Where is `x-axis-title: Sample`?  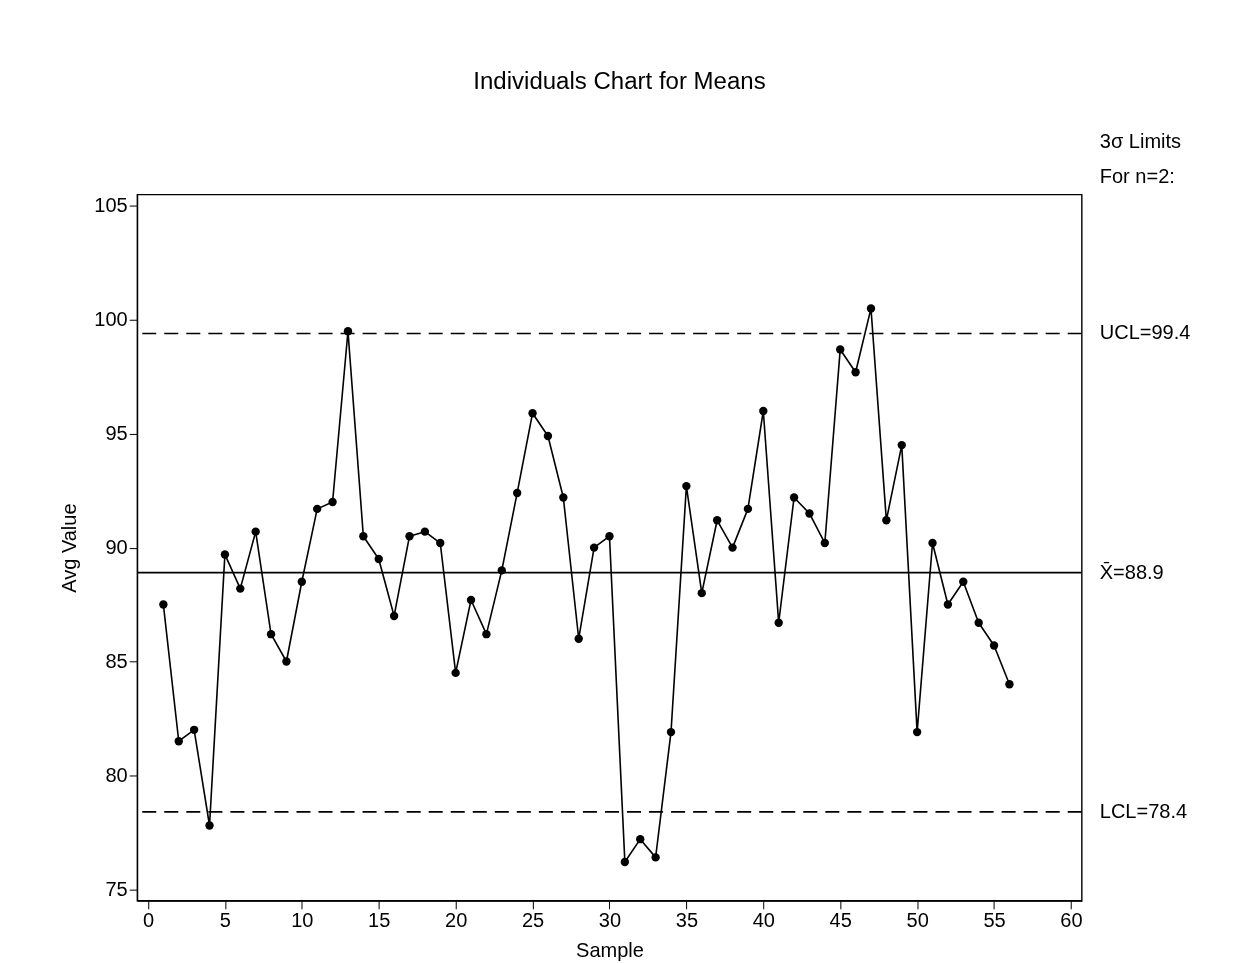
x-axis-title: Sample is located at coordinates (610, 950).